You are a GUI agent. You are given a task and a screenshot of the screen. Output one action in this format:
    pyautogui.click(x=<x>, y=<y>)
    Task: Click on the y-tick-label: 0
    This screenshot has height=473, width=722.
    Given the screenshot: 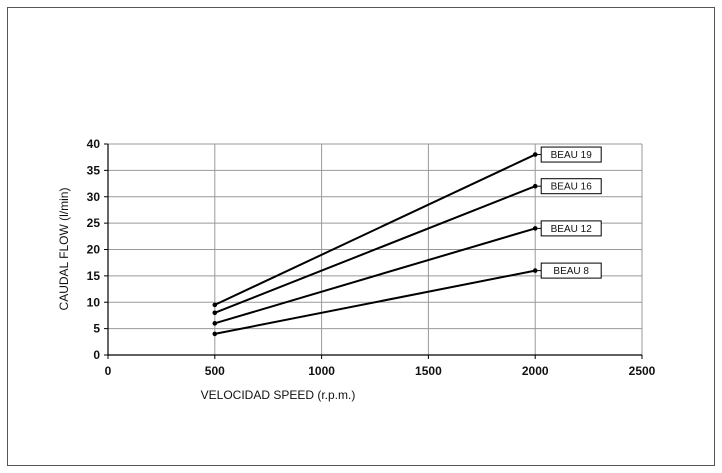 What is the action you would take?
    pyautogui.click(x=96, y=355)
    